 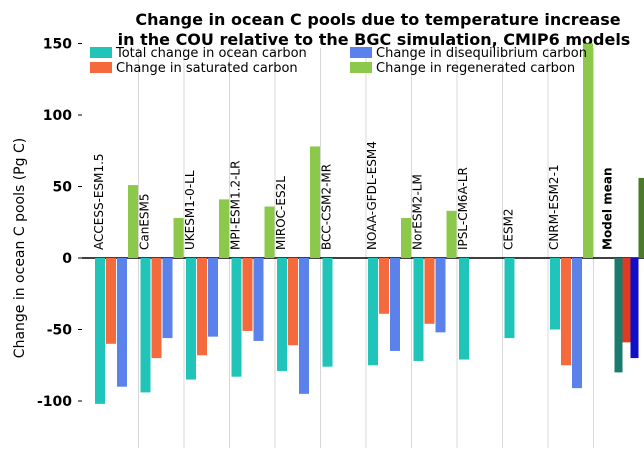 What do you see at coordinates (281, 213) in the screenshot?
I see `category-label: MIROC-ES2L` at bounding box center [281, 213].